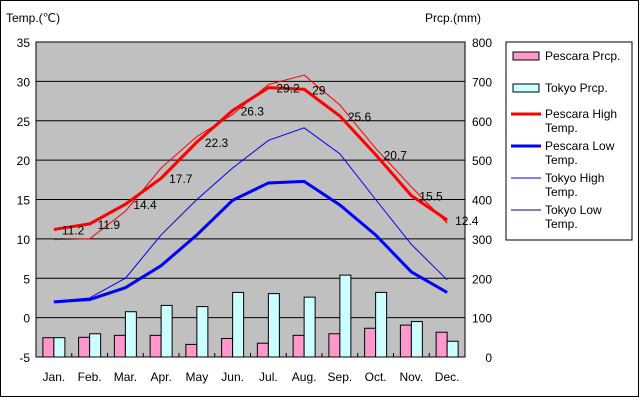 This screenshot has height=405, width=640. Describe the element at coordinates (453, 18) in the screenshot. I see `y2-axis-label: Prcp.(mm)` at that location.